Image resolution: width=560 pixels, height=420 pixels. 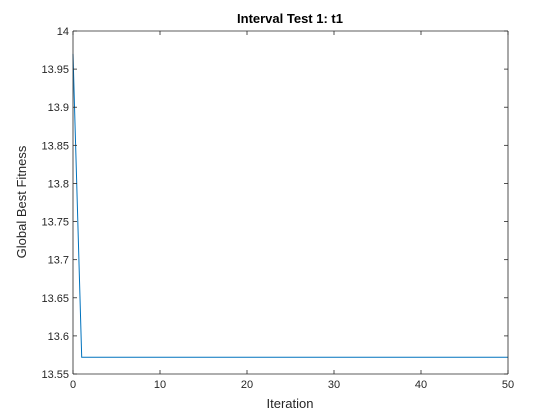 I want to click on y-tick-label: 13.55, so click(x=55, y=375).